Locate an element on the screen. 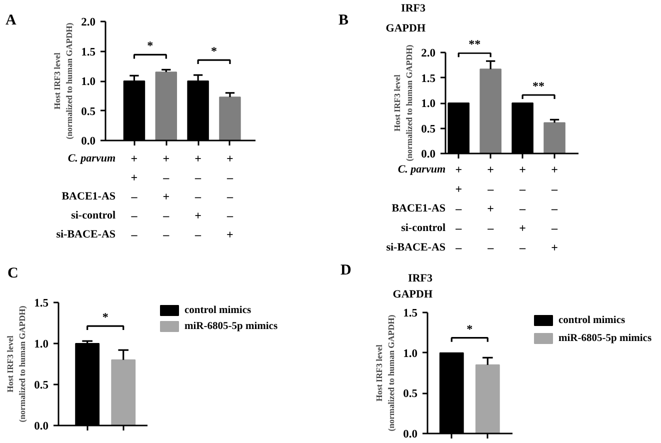  chart-title: D is located at coordinates (346, 270).